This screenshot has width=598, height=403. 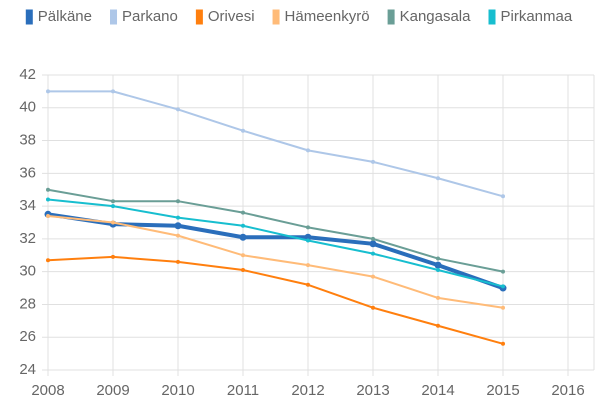 What do you see at coordinates (27, 140) in the screenshot?
I see `y-tick-label: 38` at bounding box center [27, 140].